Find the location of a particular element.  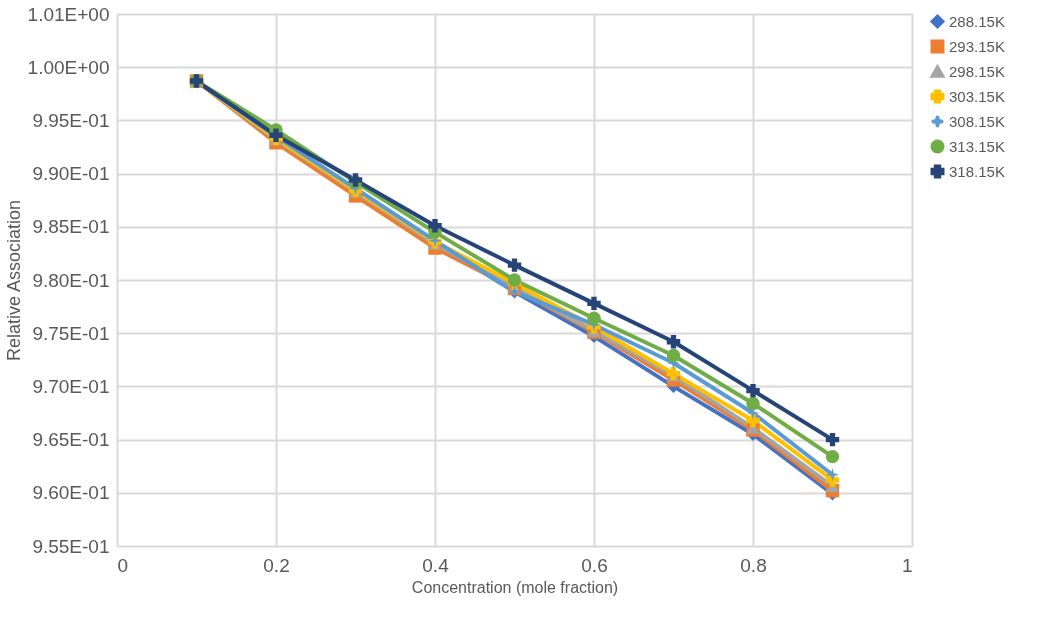

x-tick-label: 1 is located at coordinates (907, 565).